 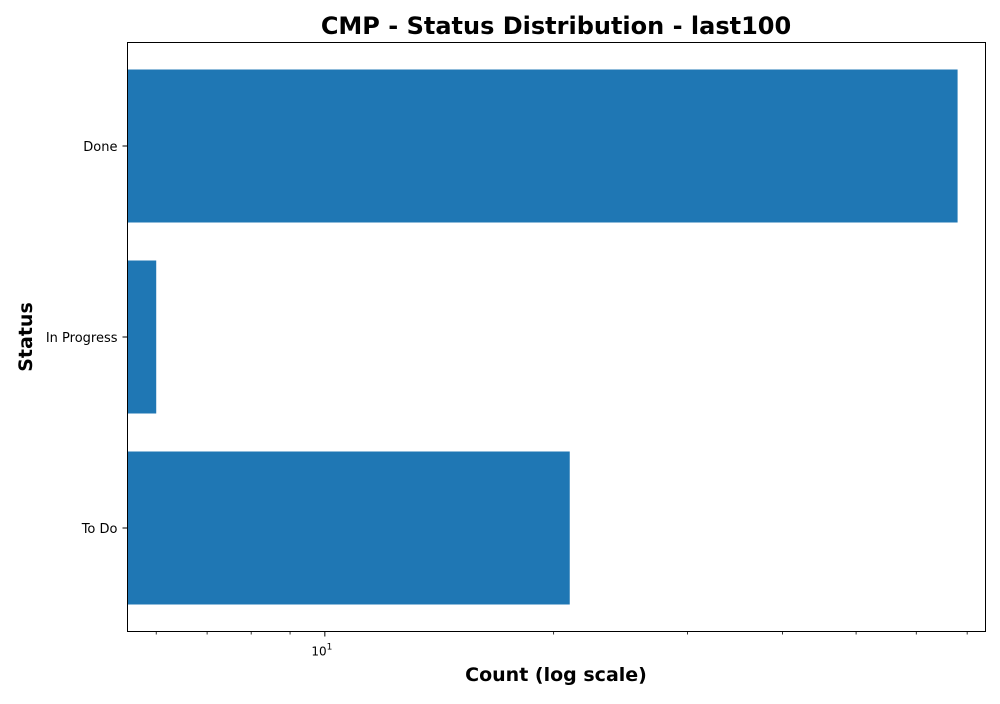 What do you see at coordinates (556, 26) in the screenshot?
I see `chart-title: CMP - Status Distribution - last100` at bounding box center [556, 26].